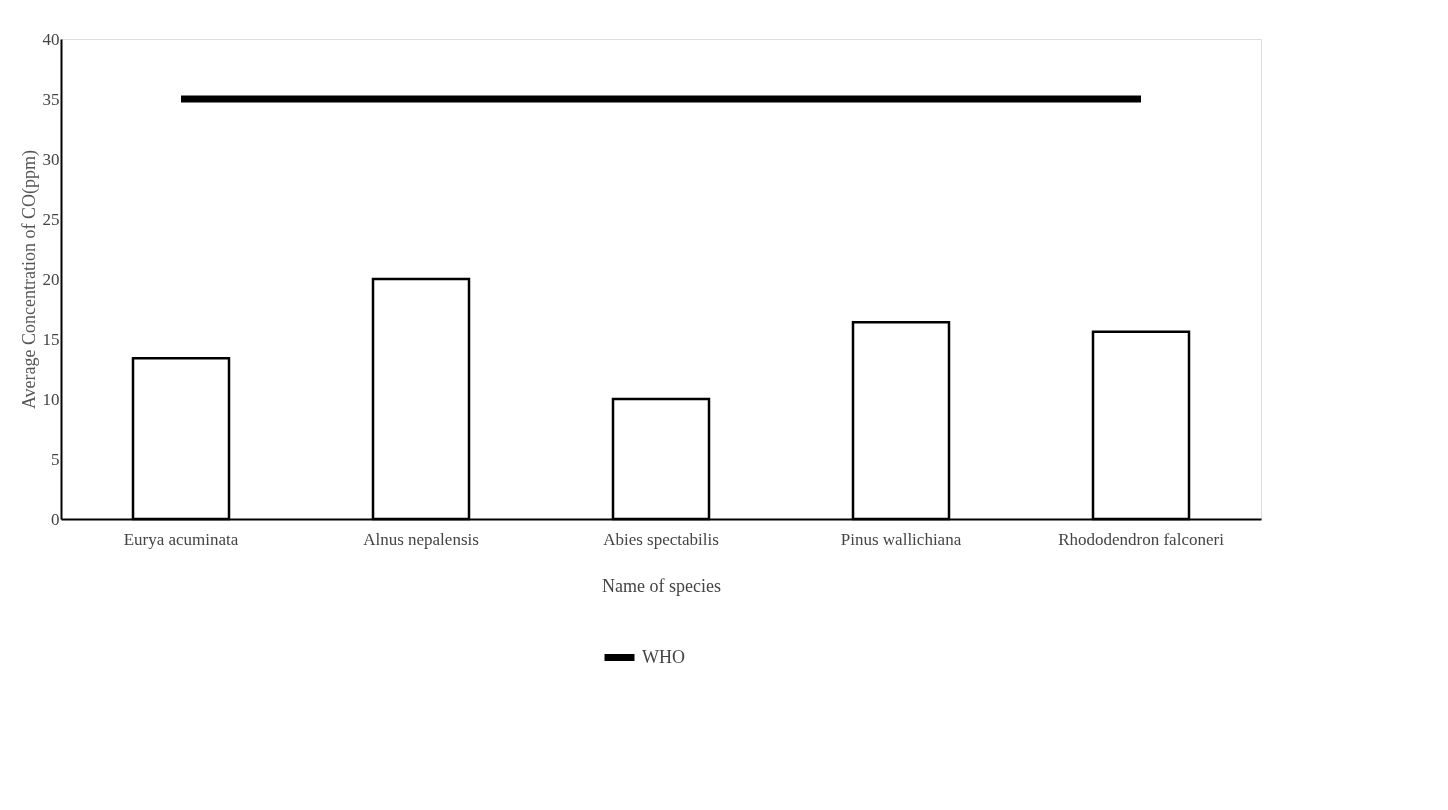 The height and width of the screenshot is (810, 1448). What do you see at coordinates (51, 279) in the screenshot?
I see `y-tick-label: 20` at bounding box center [51, 279].